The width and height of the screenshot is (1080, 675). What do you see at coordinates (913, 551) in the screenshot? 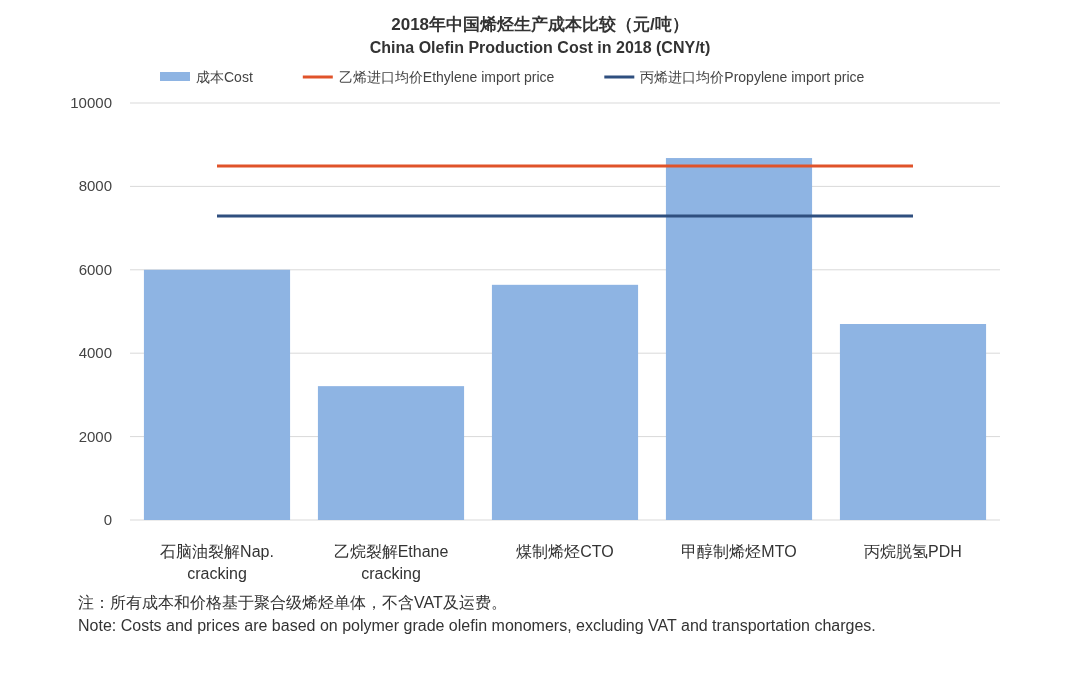
I see `x-tick-label: 丙烷脱氢PDH` at bounding box center [913, 551].